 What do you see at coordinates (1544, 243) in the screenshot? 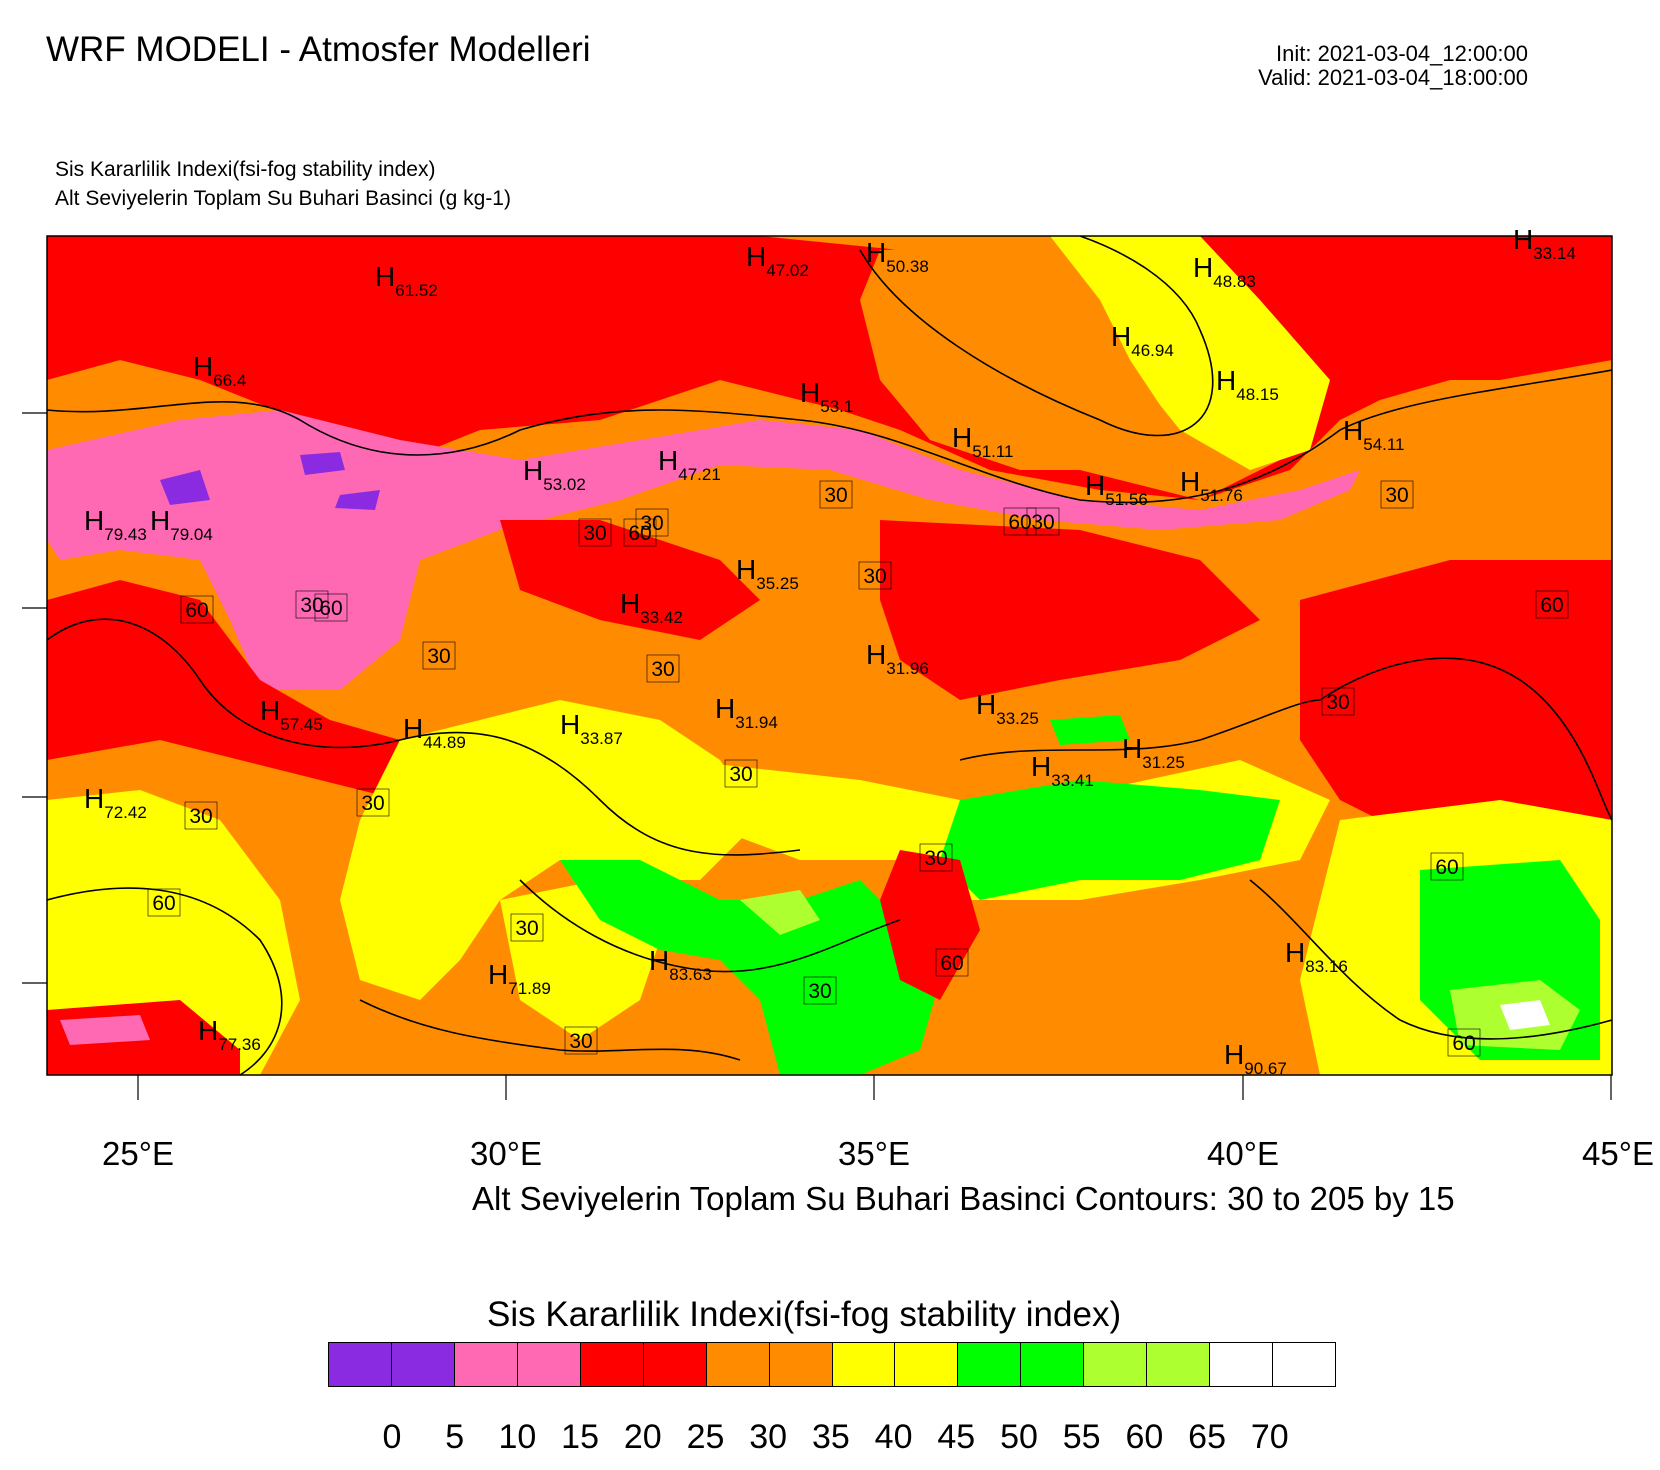
I see `high-marker: H33.14` at bounding box center [1544, 243].